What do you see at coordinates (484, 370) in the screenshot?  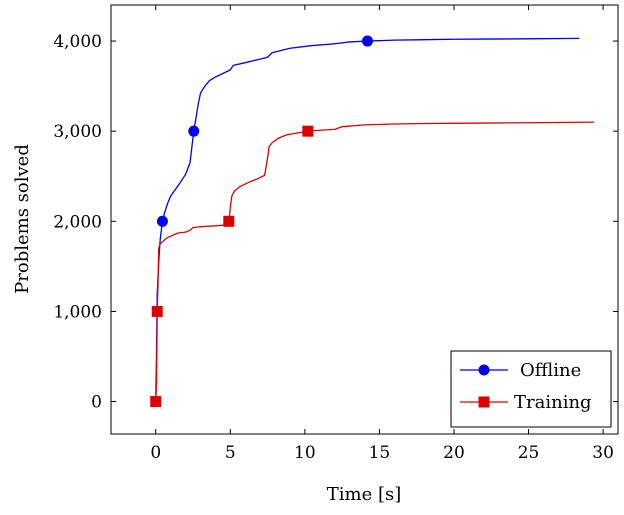 I see `legend-offline-marker` at bounding box center [484, 370].